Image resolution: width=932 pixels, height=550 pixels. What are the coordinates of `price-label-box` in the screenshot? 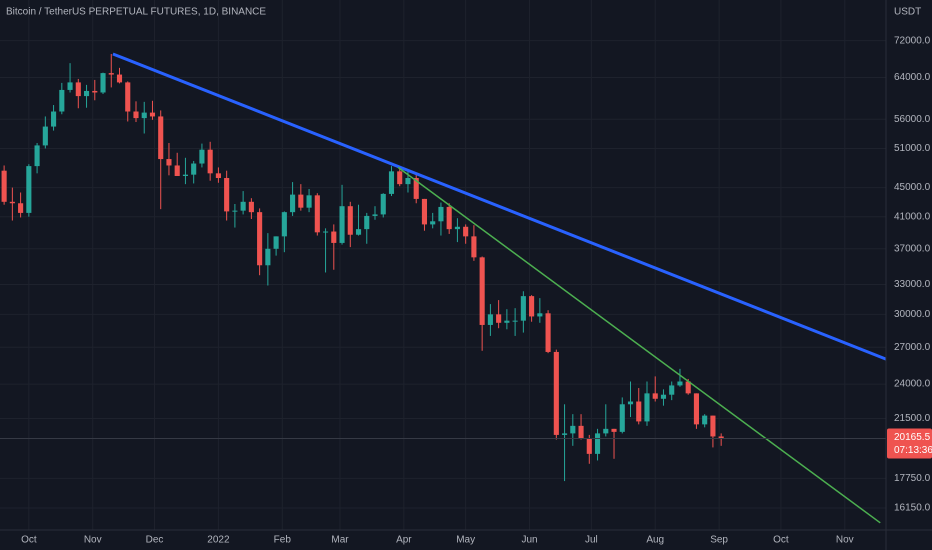 It's located at (909, 443).